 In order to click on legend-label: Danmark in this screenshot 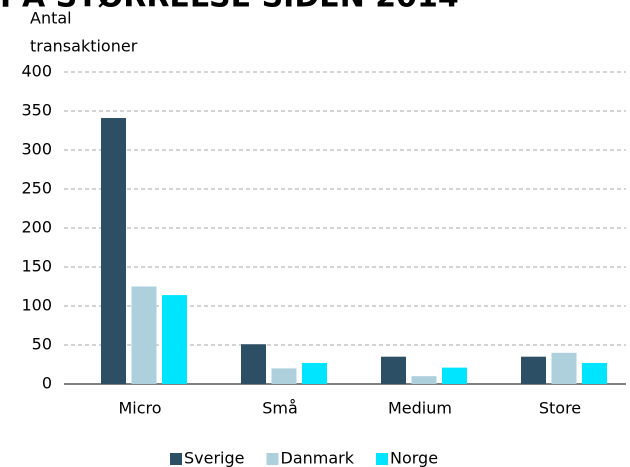, I will do `click(318, 458)`.